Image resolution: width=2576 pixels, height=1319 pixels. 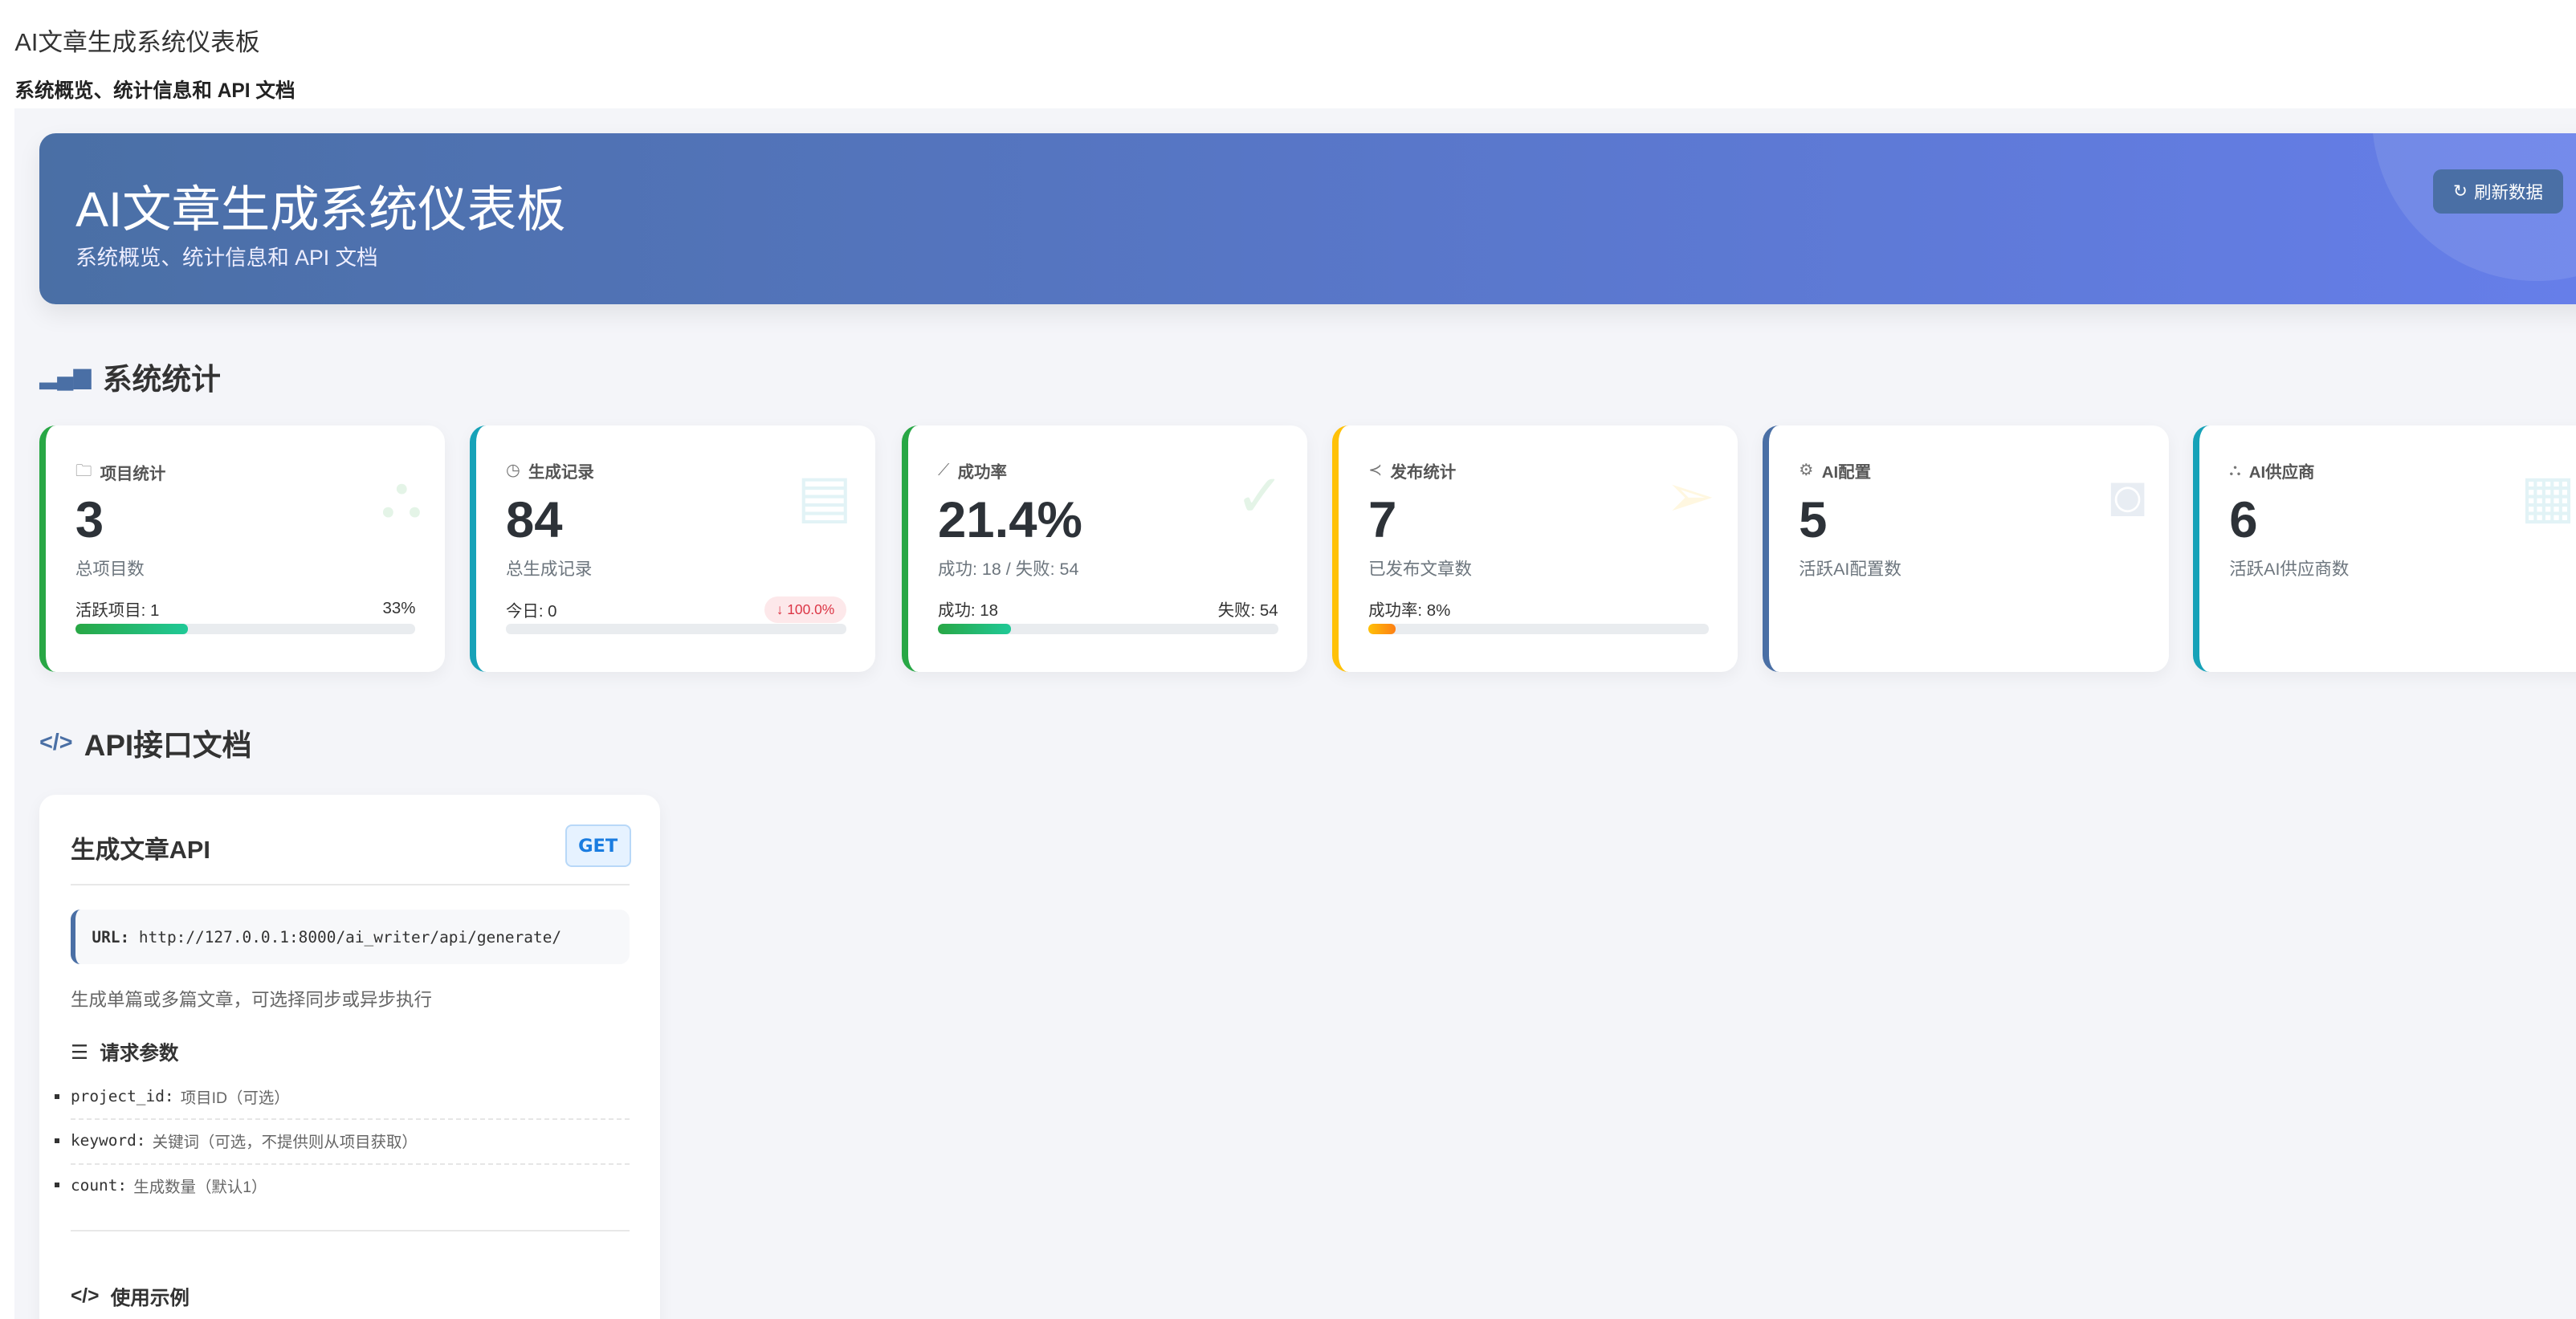 I want to click on stat-card: ⛬ AI供应商 ▦ 6 活跃AI供应商数, so click(x=2384, y=548).